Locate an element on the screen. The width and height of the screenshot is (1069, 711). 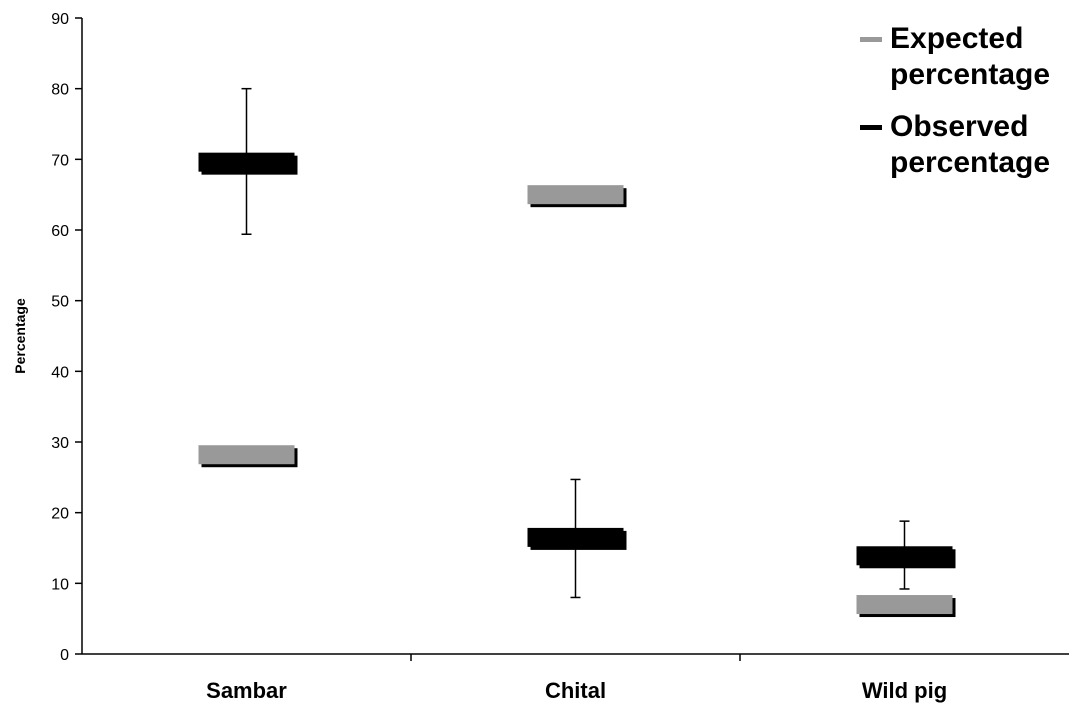
x-axis: Sambar Chital Wild pig is located at coordinates (575, 678).